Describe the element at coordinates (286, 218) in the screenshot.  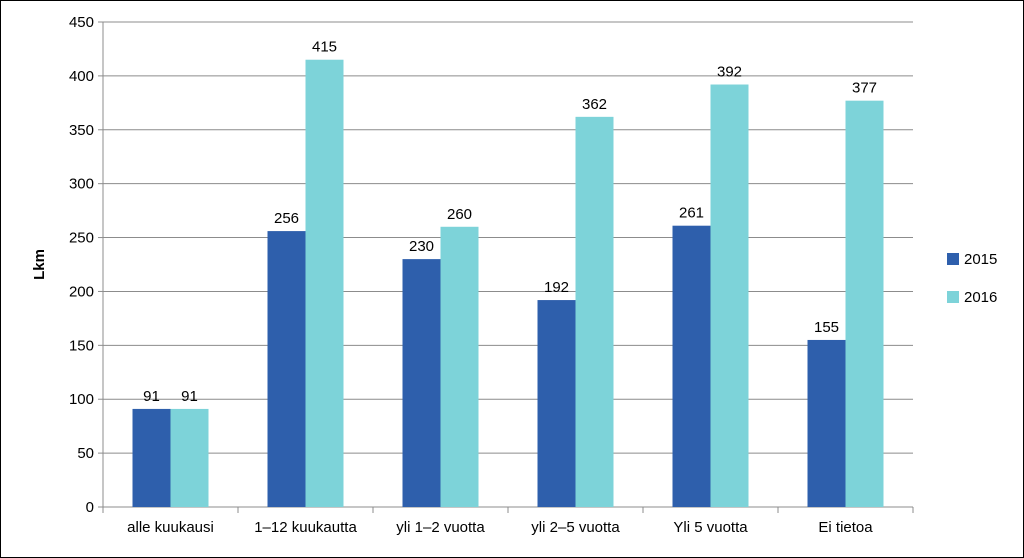
I see `data-label: 256` at that location.